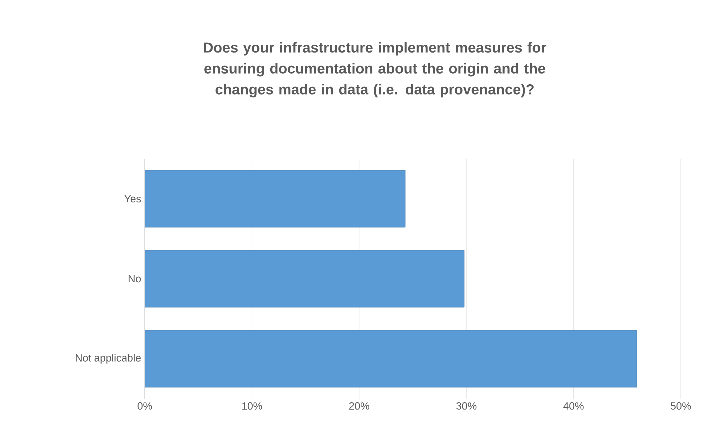  I want to click on x-tick-label: 50%, so click(681, 406).